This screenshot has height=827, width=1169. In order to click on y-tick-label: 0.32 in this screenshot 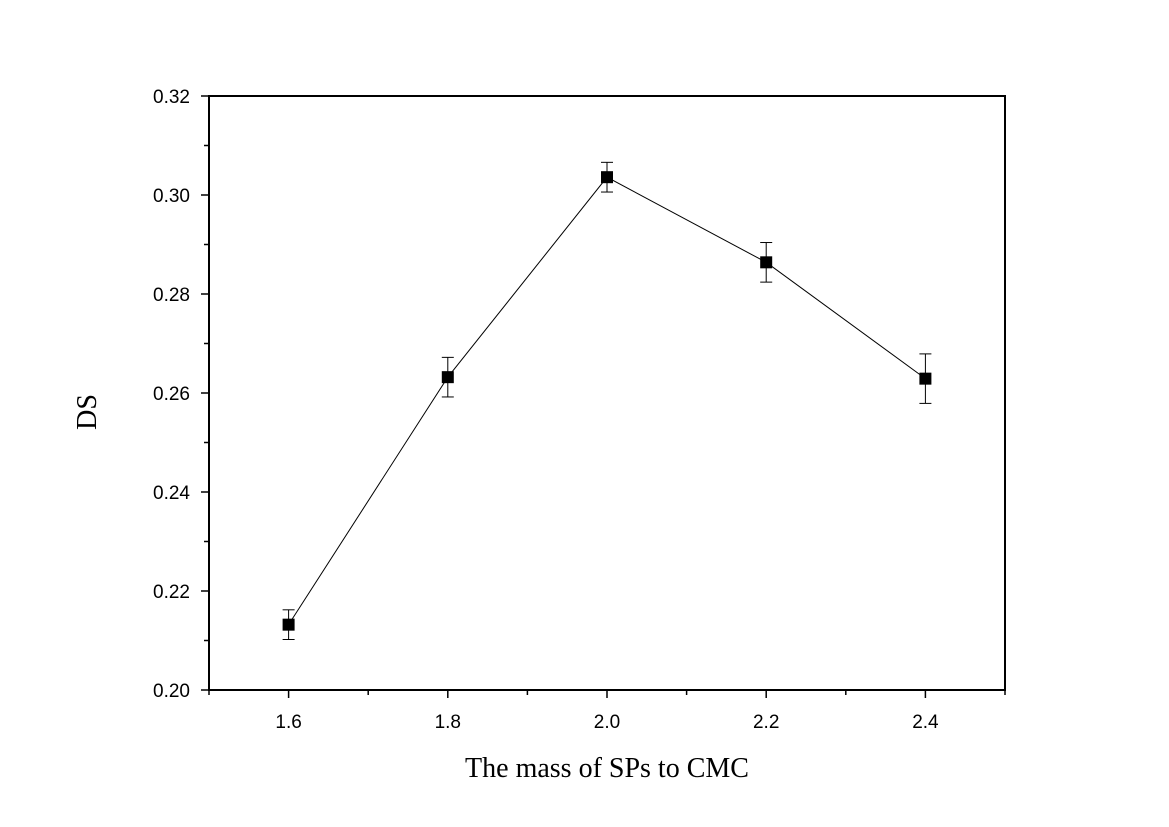, I will do `click(171, 97)`.